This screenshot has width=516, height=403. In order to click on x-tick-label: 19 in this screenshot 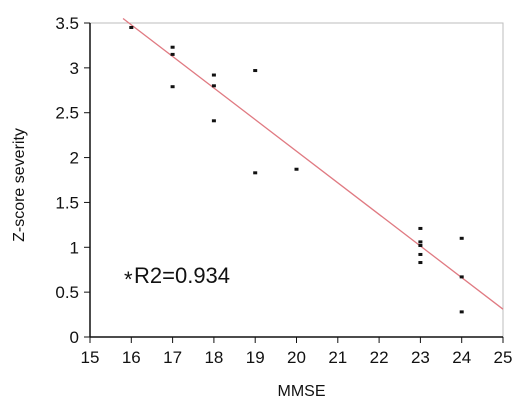, I will do `click(255, 357)`.